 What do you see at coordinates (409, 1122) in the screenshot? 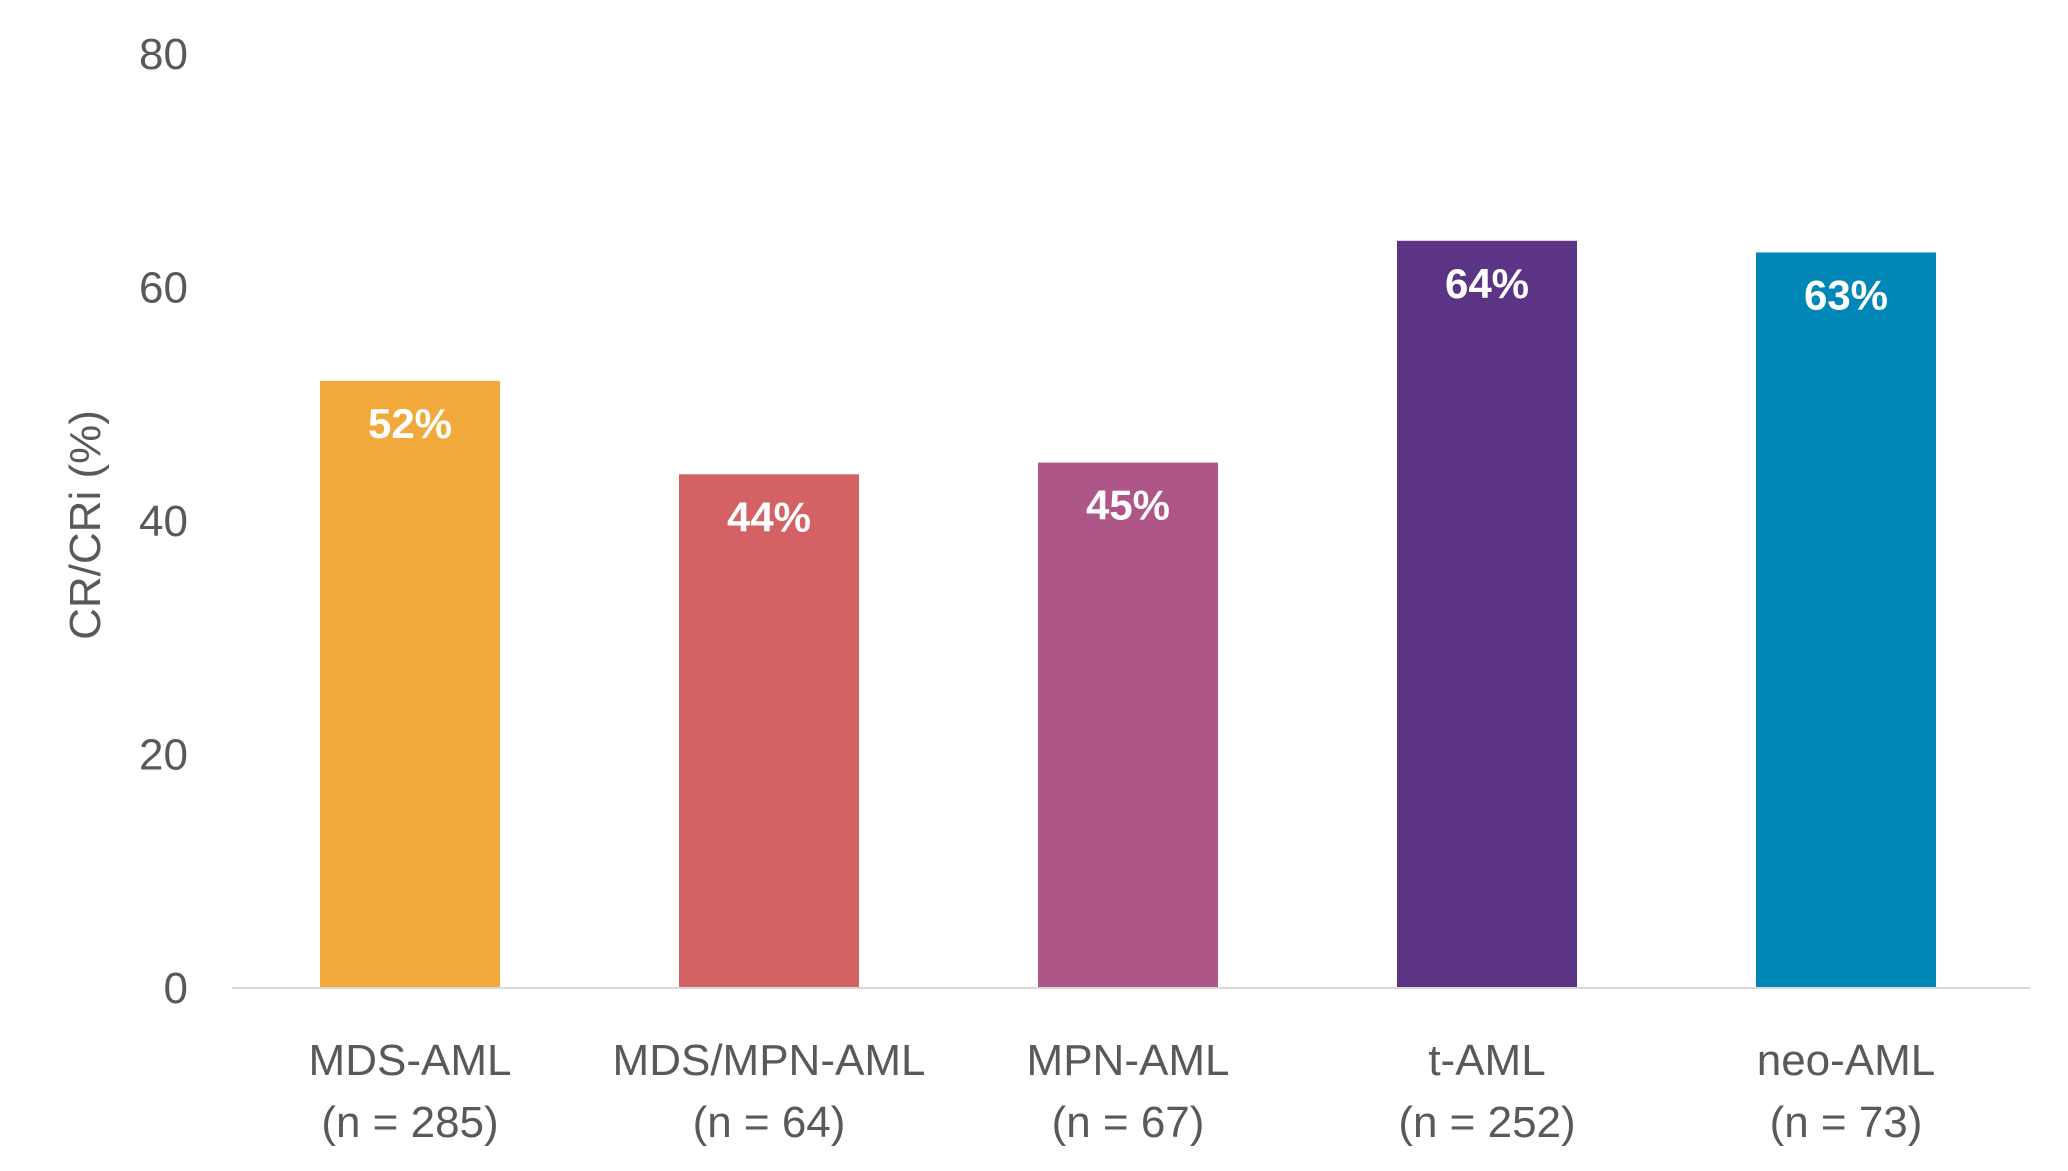
I see `x-category-n-label: (n = 285)` at bounding box center [409, 1122].